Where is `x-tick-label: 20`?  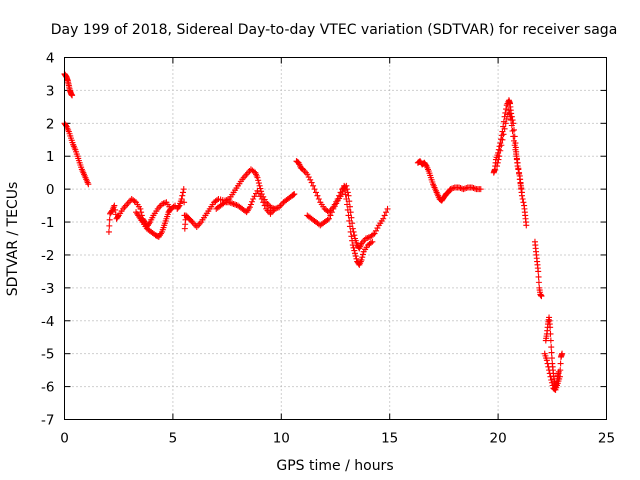
x-tick-label: 20 is located at coordinates (498, 439).